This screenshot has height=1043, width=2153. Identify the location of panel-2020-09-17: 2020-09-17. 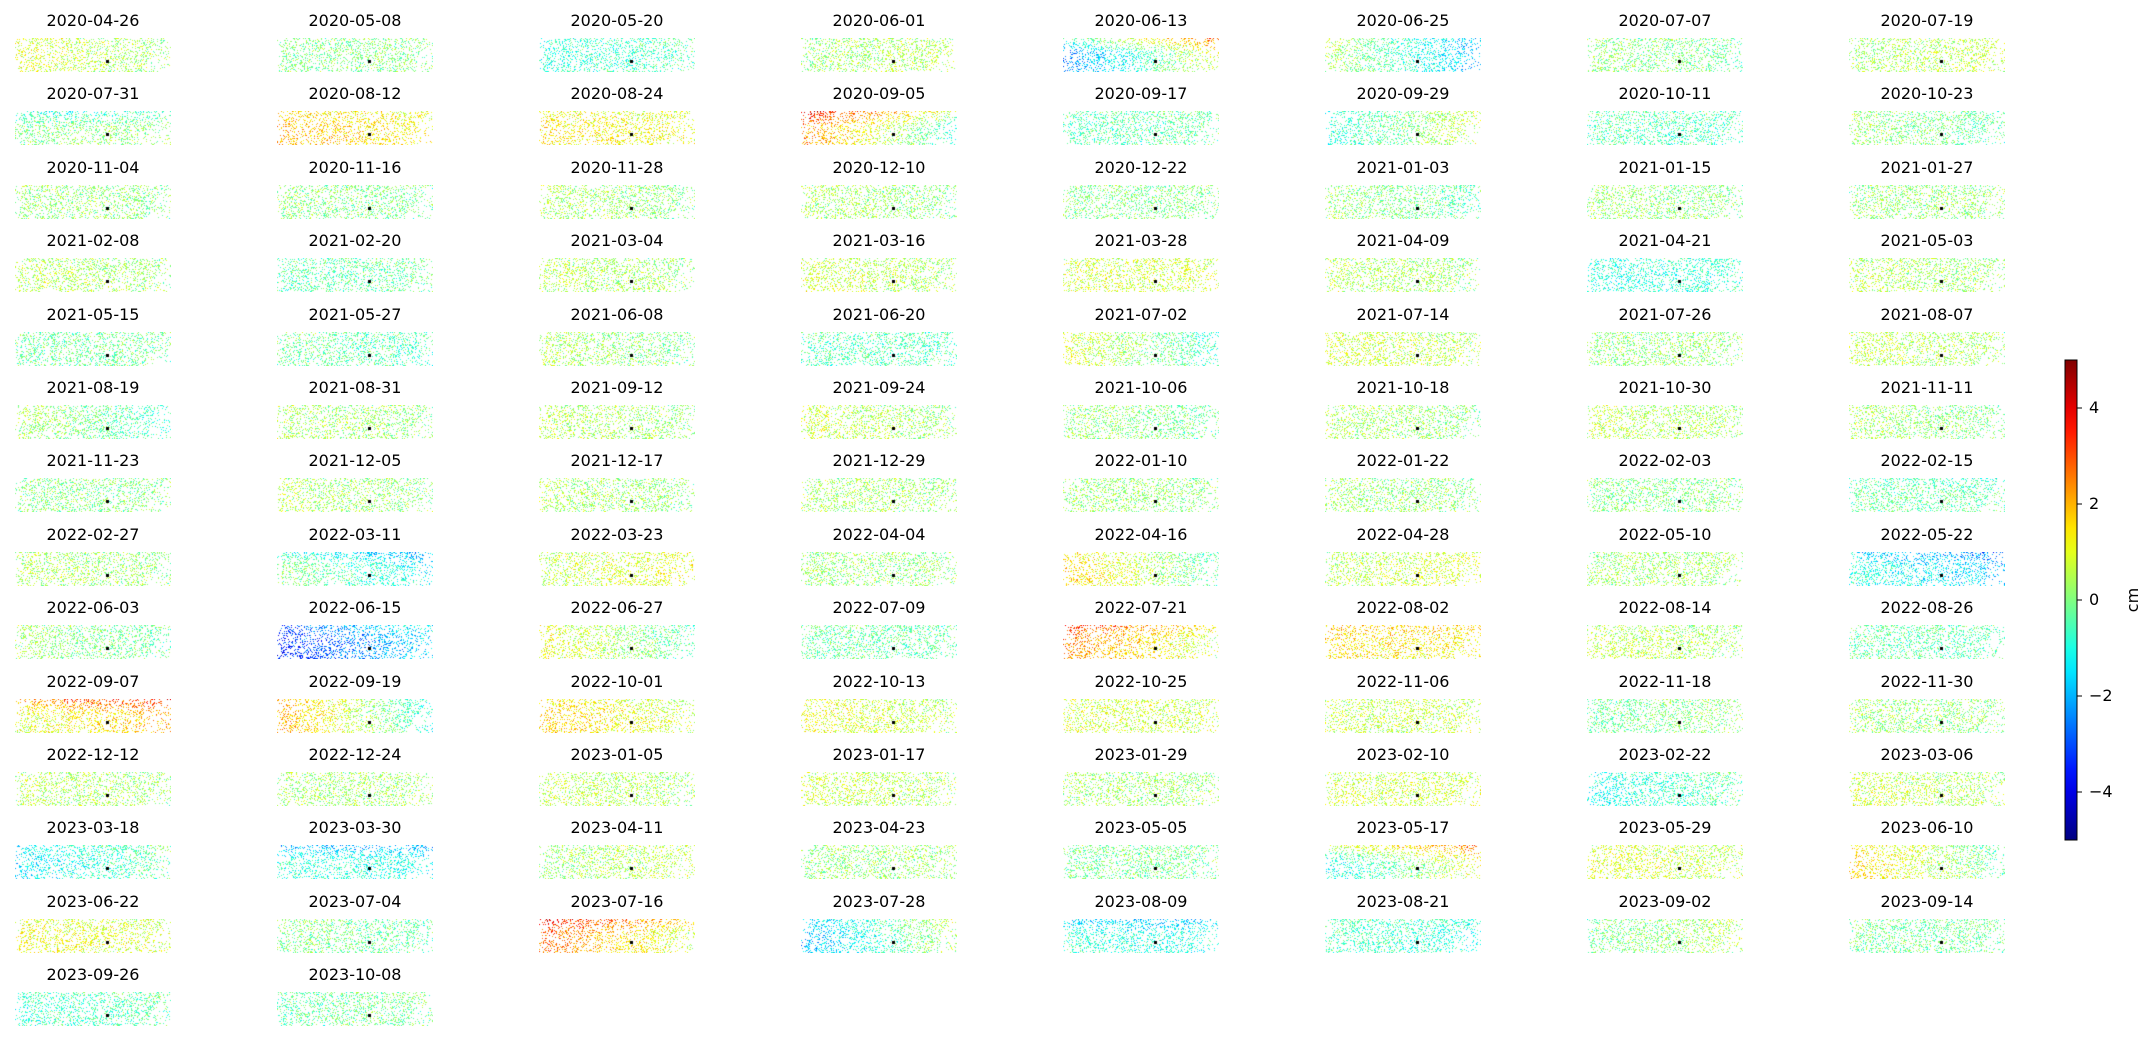
(1141, 118).